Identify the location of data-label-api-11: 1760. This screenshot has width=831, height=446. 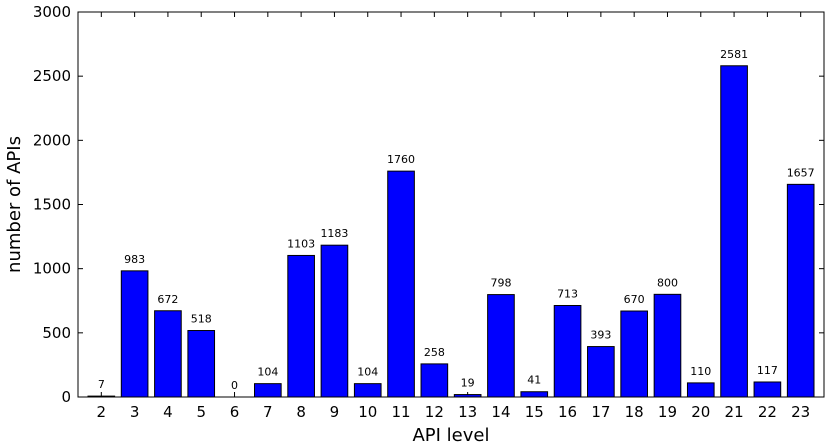
(401, 159).